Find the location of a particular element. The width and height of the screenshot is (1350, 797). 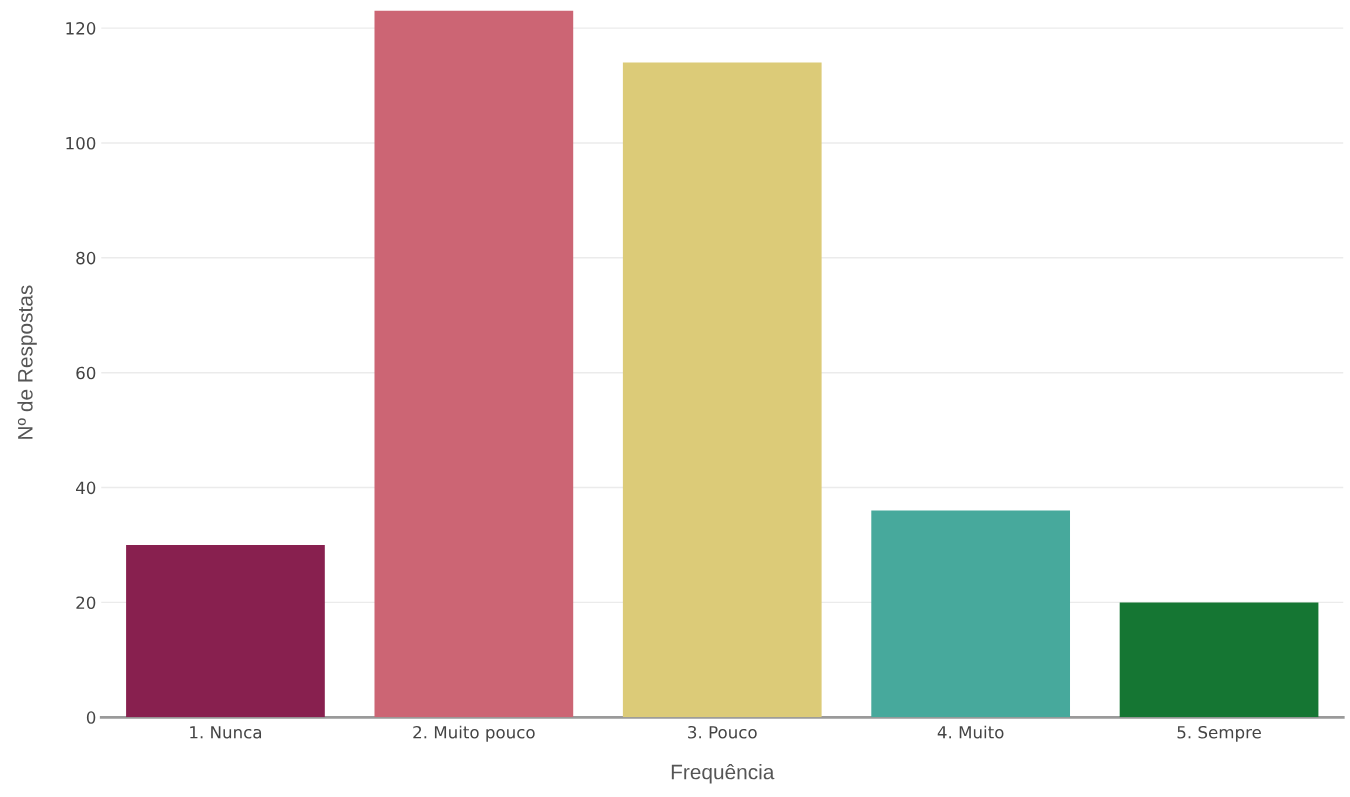

y-tick-label: 20 is located at coordinates (86, 602).